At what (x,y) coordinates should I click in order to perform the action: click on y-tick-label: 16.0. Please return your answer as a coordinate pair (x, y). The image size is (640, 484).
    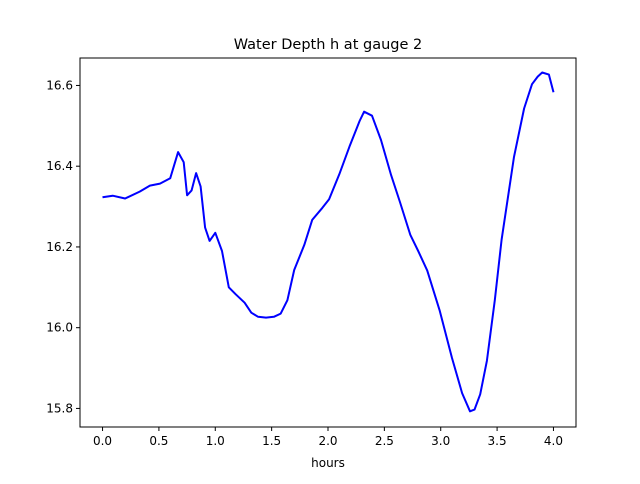
    Looking at the image, I should click on (59, 328).